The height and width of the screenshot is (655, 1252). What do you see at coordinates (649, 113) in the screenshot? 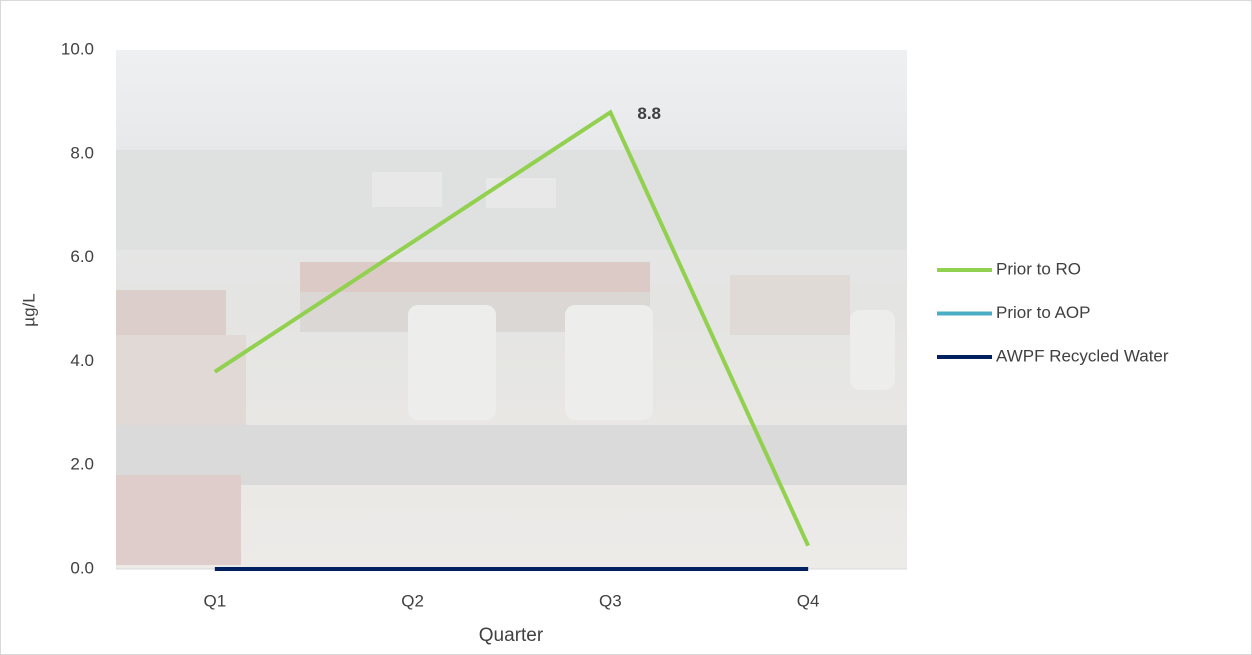
I see `data-label: 8.8` at bounding box center [649, 113].